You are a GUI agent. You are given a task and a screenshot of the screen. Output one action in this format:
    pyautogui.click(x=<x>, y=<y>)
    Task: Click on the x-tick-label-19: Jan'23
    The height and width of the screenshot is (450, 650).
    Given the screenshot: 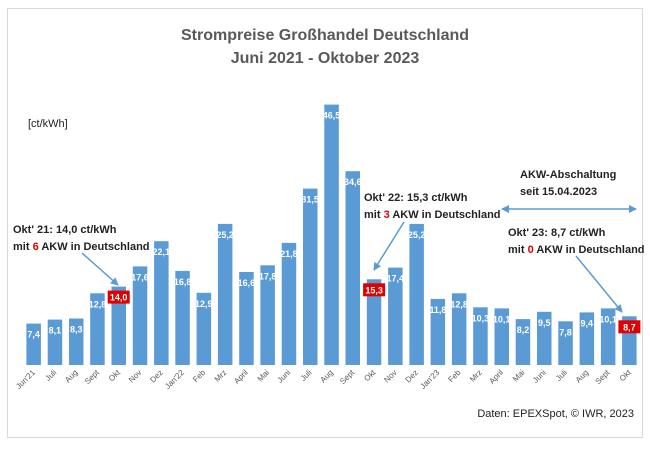 What is the action you would take?
    pyautogui.click(x=429, y=379)
    